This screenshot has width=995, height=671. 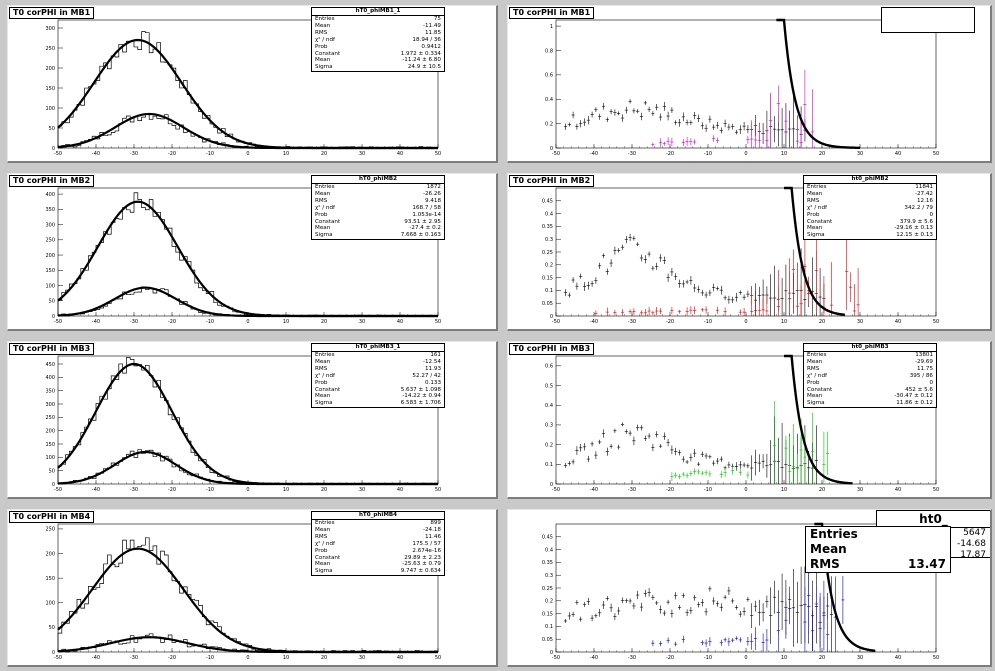 What do you see at coordinates (971, 544) in the screenshot?
I see `stats-value: -14.68` at bounding box center [971, 544].